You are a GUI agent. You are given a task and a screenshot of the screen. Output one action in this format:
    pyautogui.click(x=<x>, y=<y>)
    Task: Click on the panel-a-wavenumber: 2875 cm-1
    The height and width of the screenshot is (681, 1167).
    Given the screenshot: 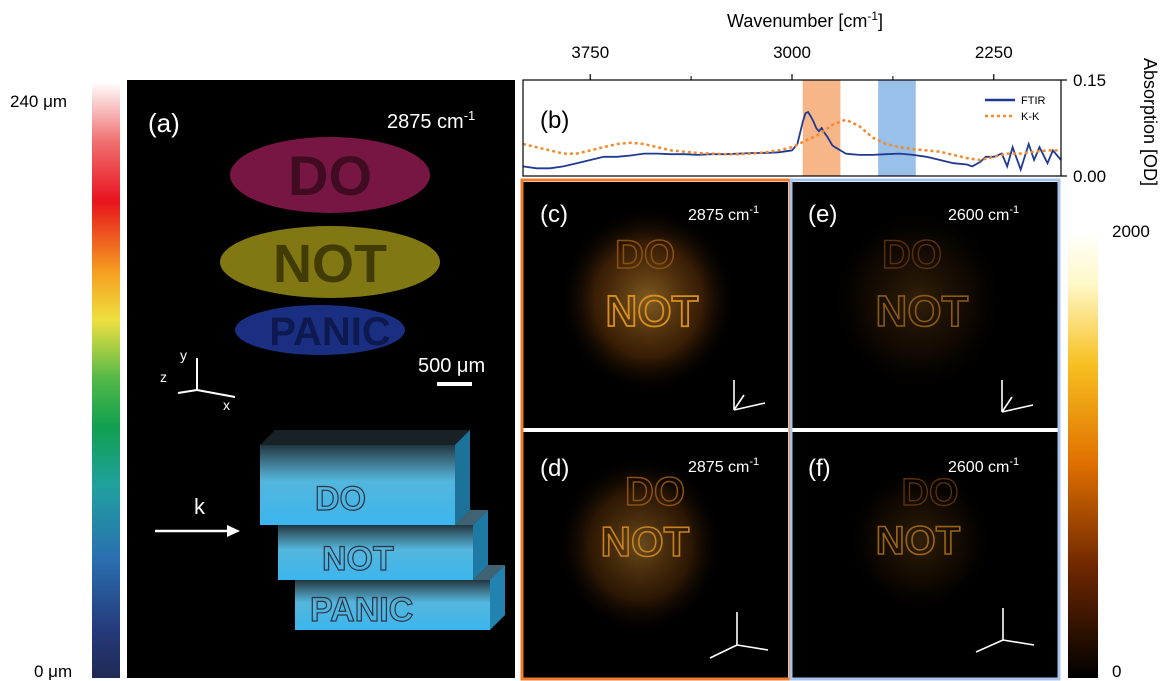 What is the action you would take?
    pyautogui.click(x=431, y=120)
    